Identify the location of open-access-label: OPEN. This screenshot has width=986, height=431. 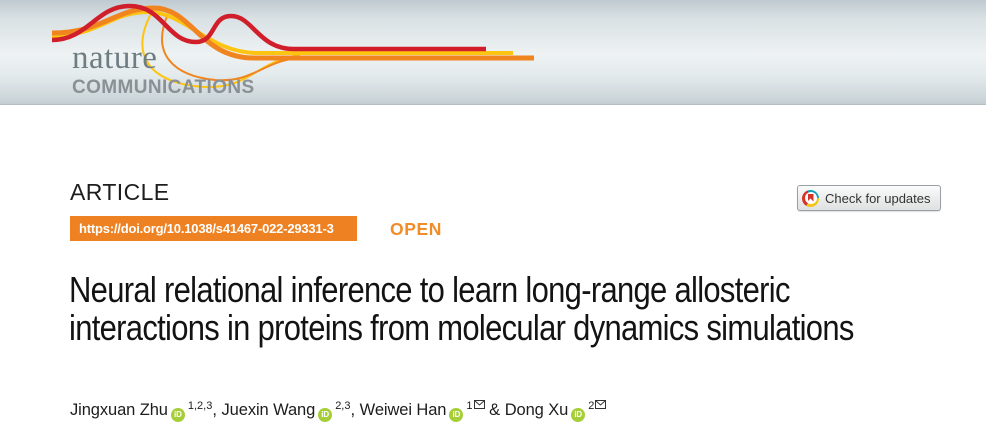
(416, 229).